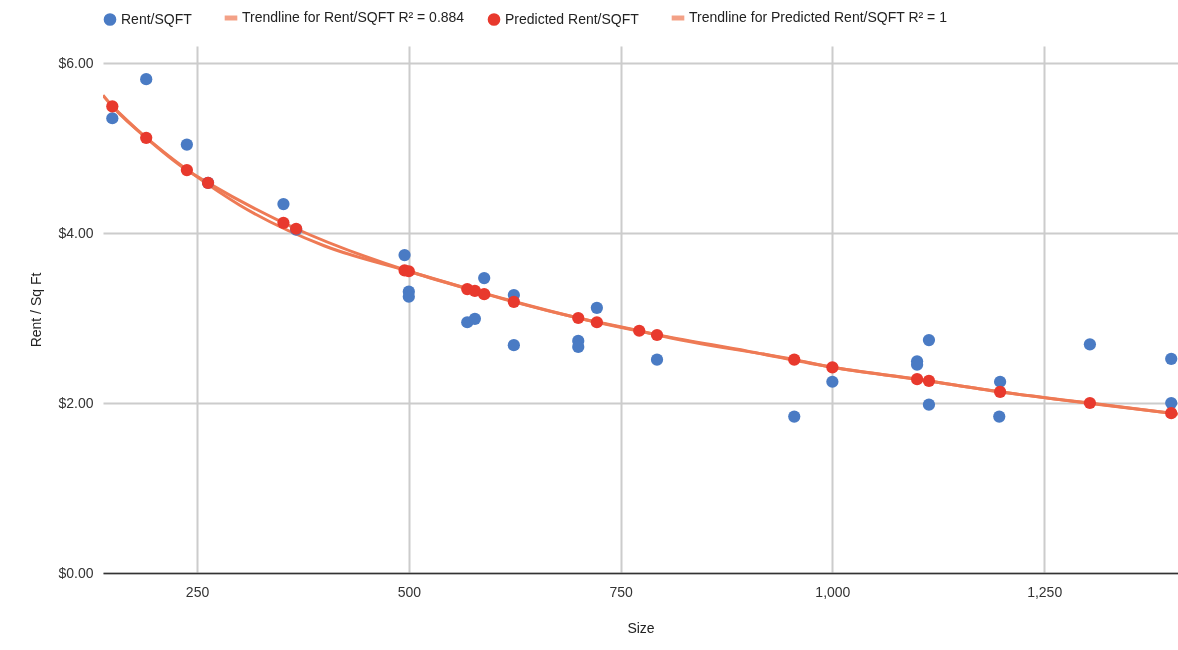 The height and width of the screenshot is (650, 1178). What do you see at coordinates (353, 17) in the screenshot?
I see `legend-label: Trendline for Rent/SQFT R² = 0.884` at bounding box center [353, 17].